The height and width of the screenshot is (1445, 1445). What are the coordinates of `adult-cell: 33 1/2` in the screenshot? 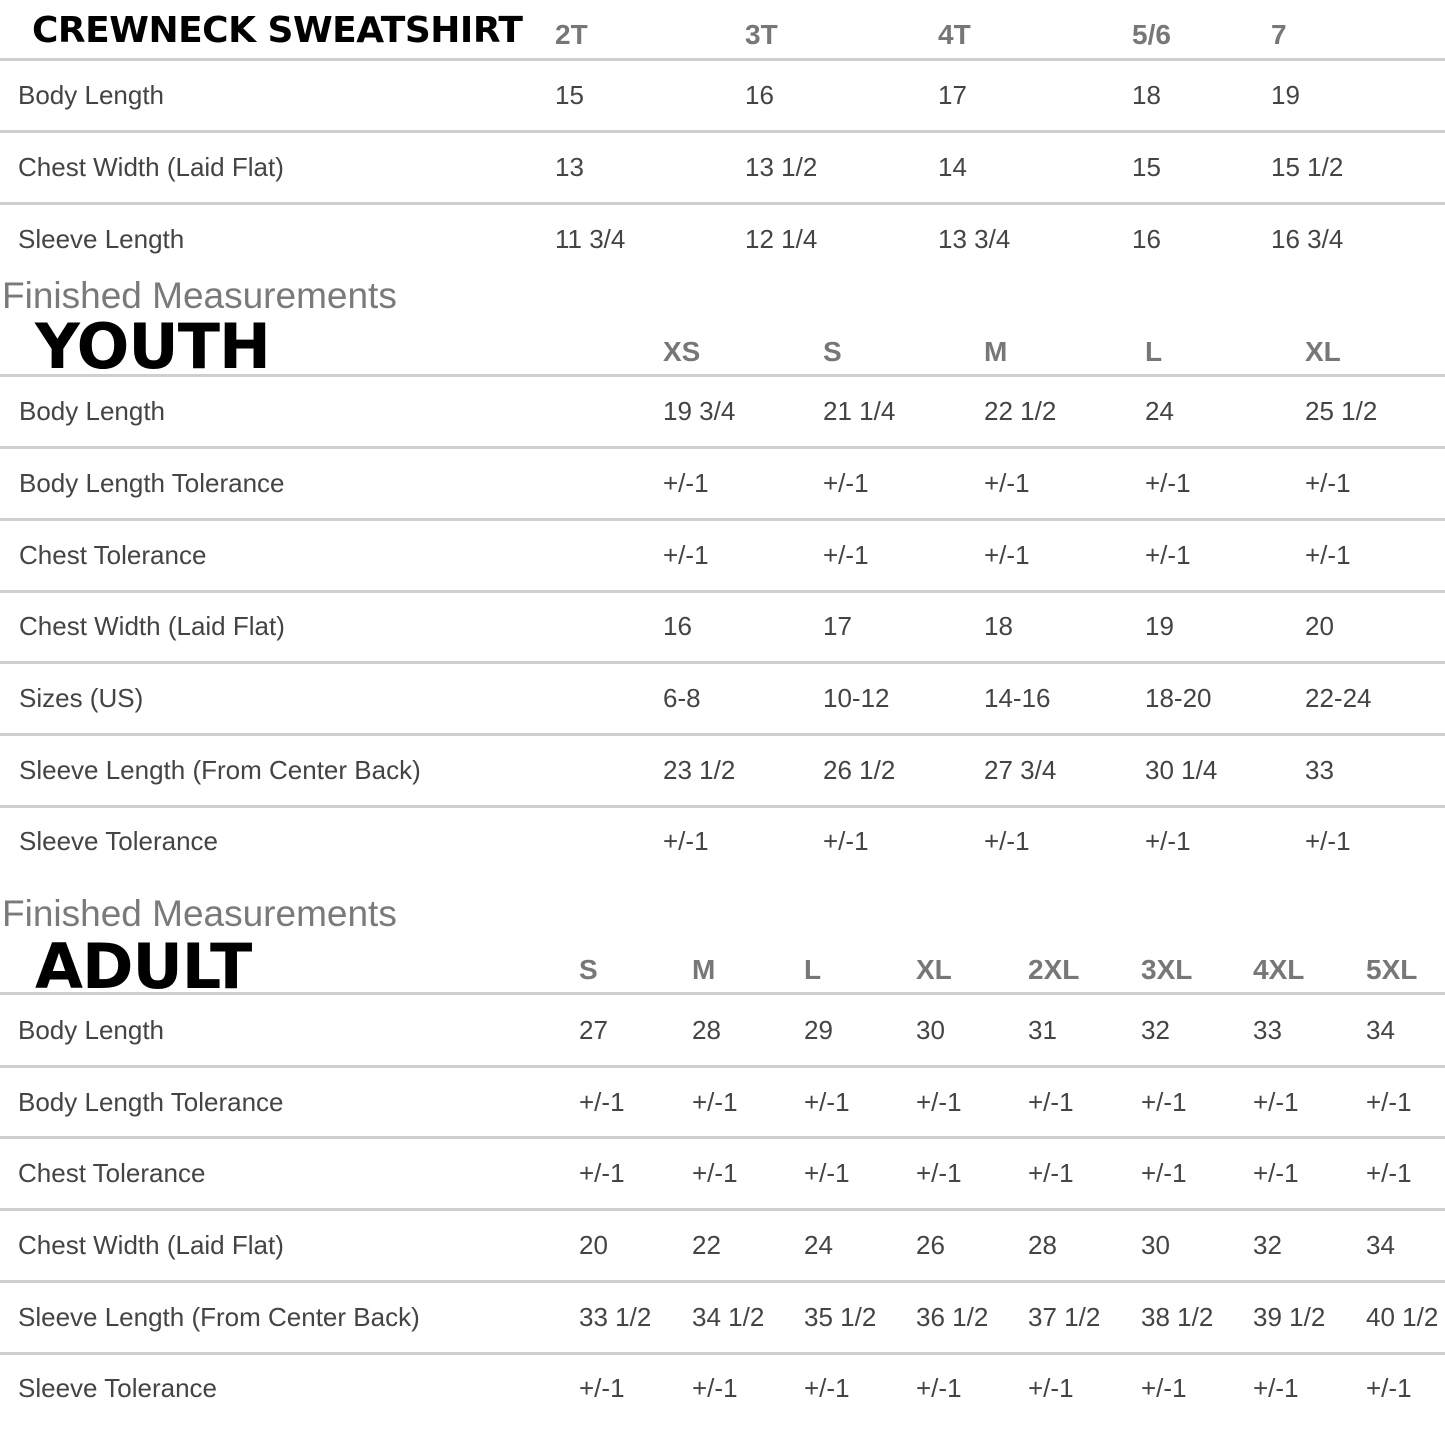 It's located at (615, 1317).